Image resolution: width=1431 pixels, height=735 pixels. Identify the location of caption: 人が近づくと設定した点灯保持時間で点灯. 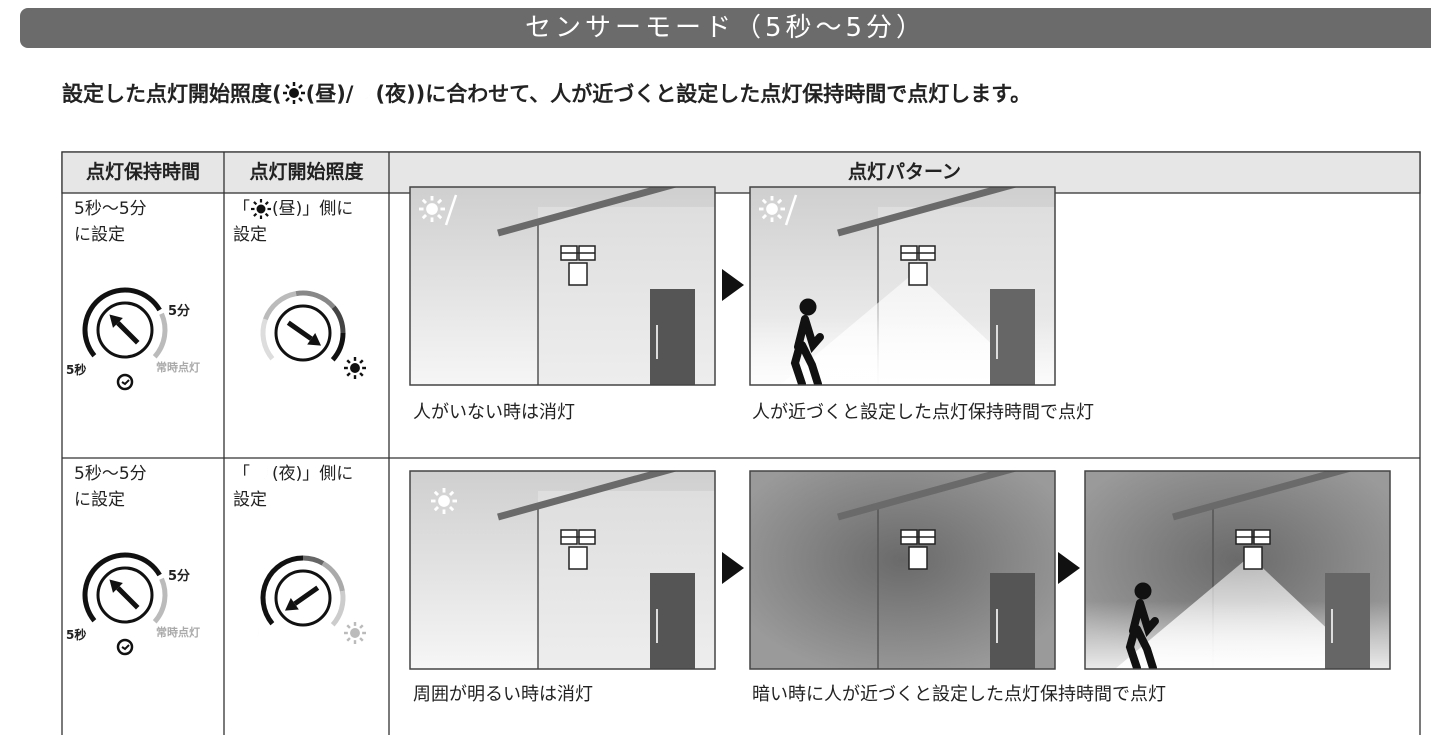
(923, 412).